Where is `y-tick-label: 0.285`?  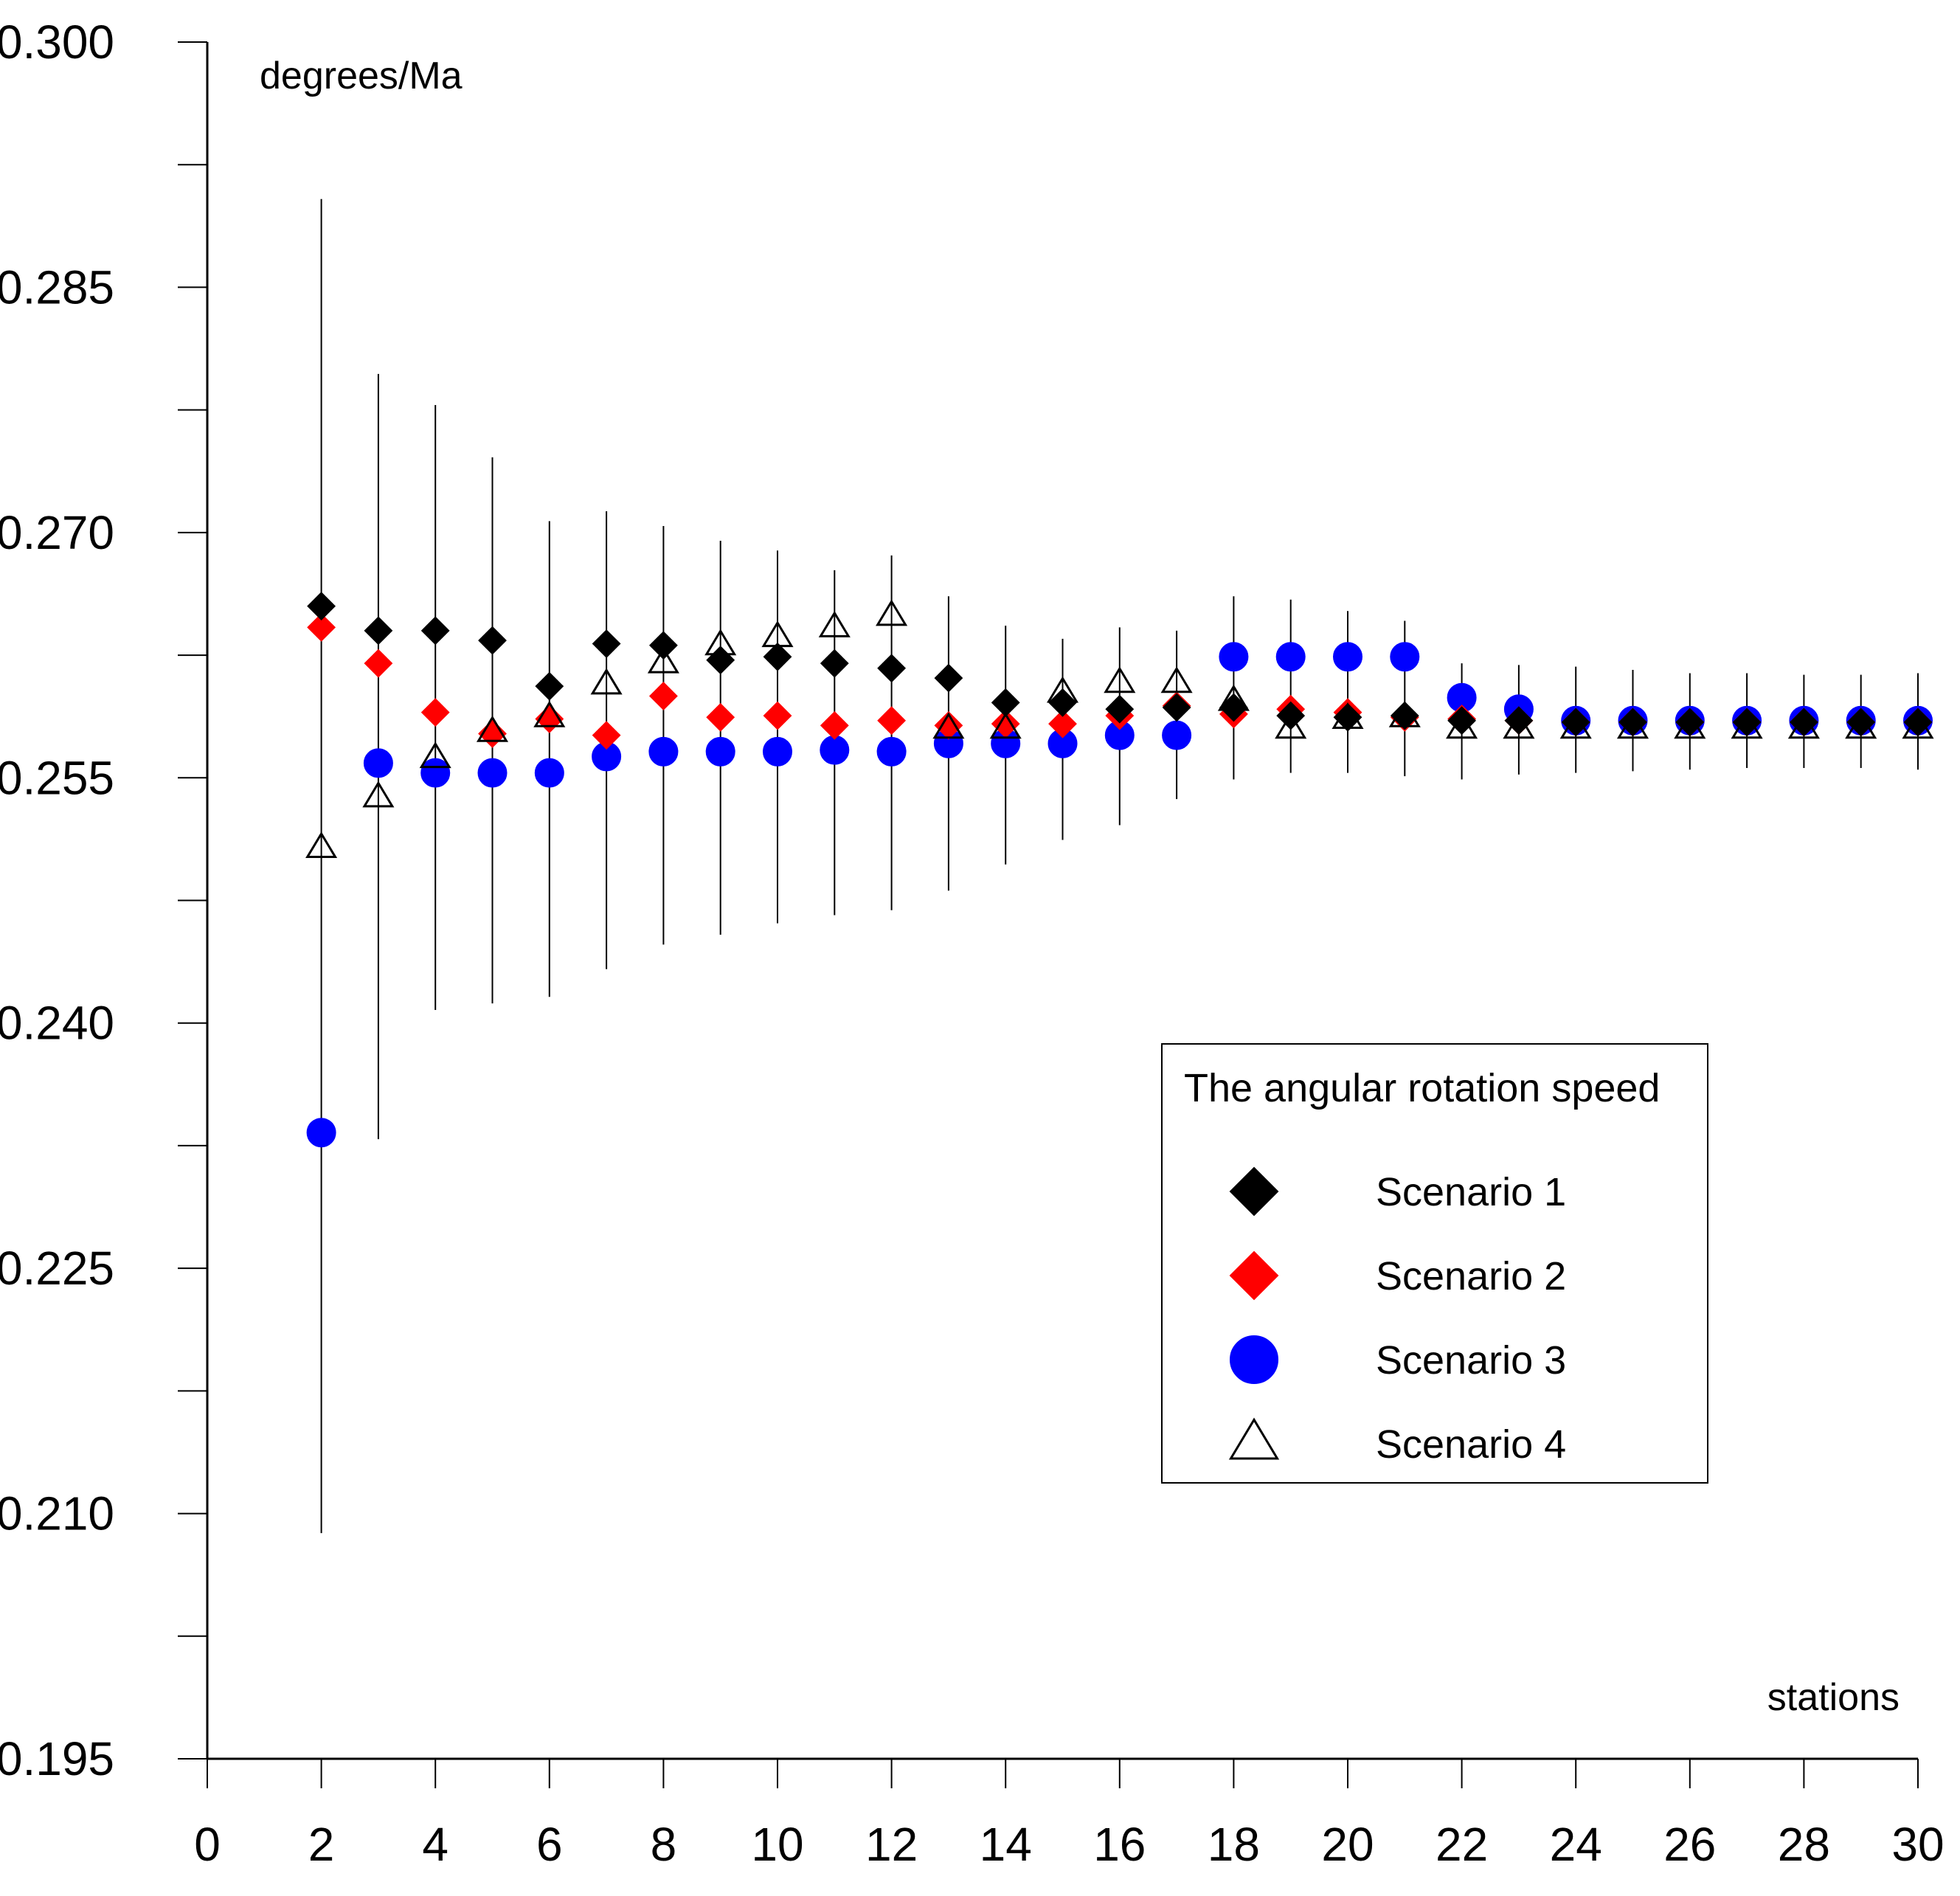 y-tick-label: 0.285 is located at coordinates (57, 287).